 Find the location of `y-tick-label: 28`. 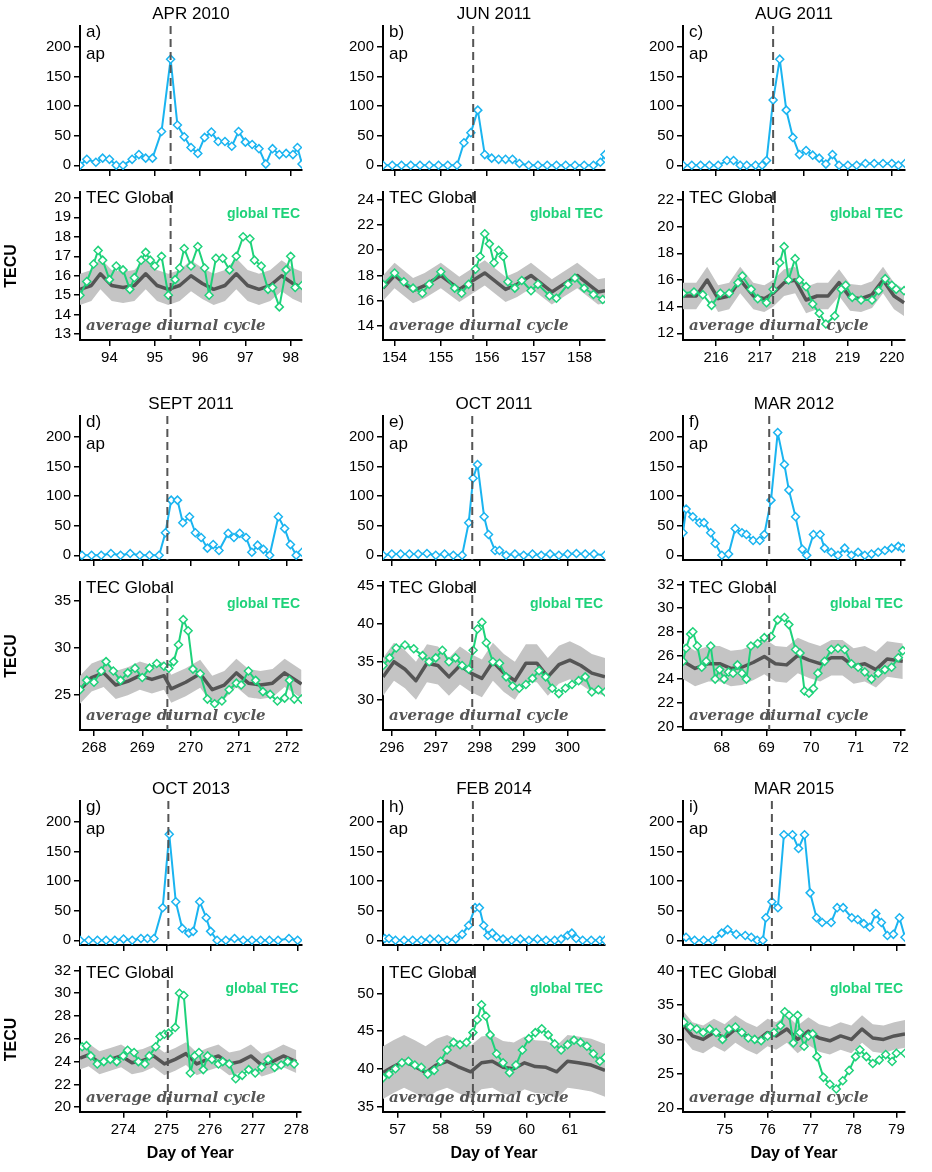

y-tick-label: 28 is located at coordinates (62, 1015).